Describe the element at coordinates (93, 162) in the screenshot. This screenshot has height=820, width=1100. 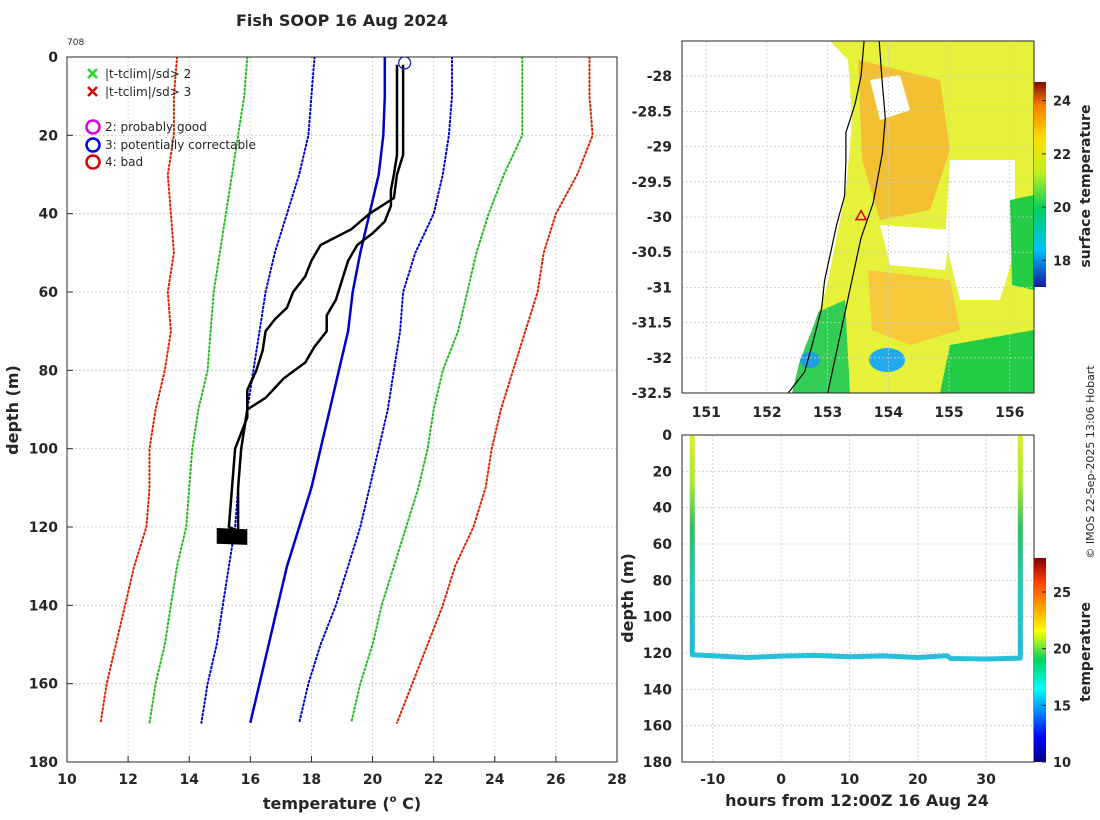
I see `legend-marker-circle-red` at that location.